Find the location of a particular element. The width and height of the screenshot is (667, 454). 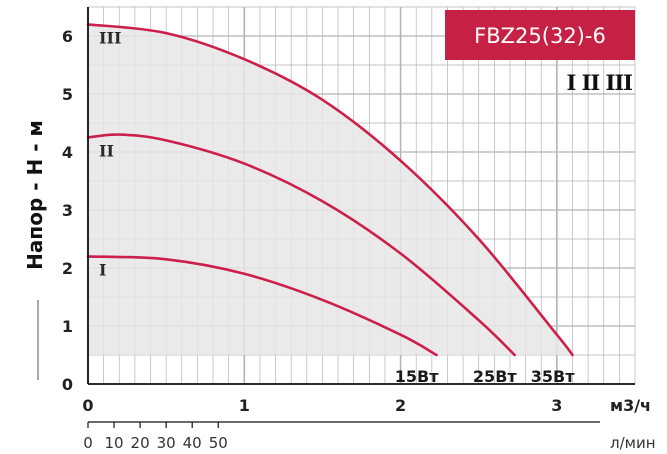

y-tick-label: 2 is located at coordinates (67, 268).